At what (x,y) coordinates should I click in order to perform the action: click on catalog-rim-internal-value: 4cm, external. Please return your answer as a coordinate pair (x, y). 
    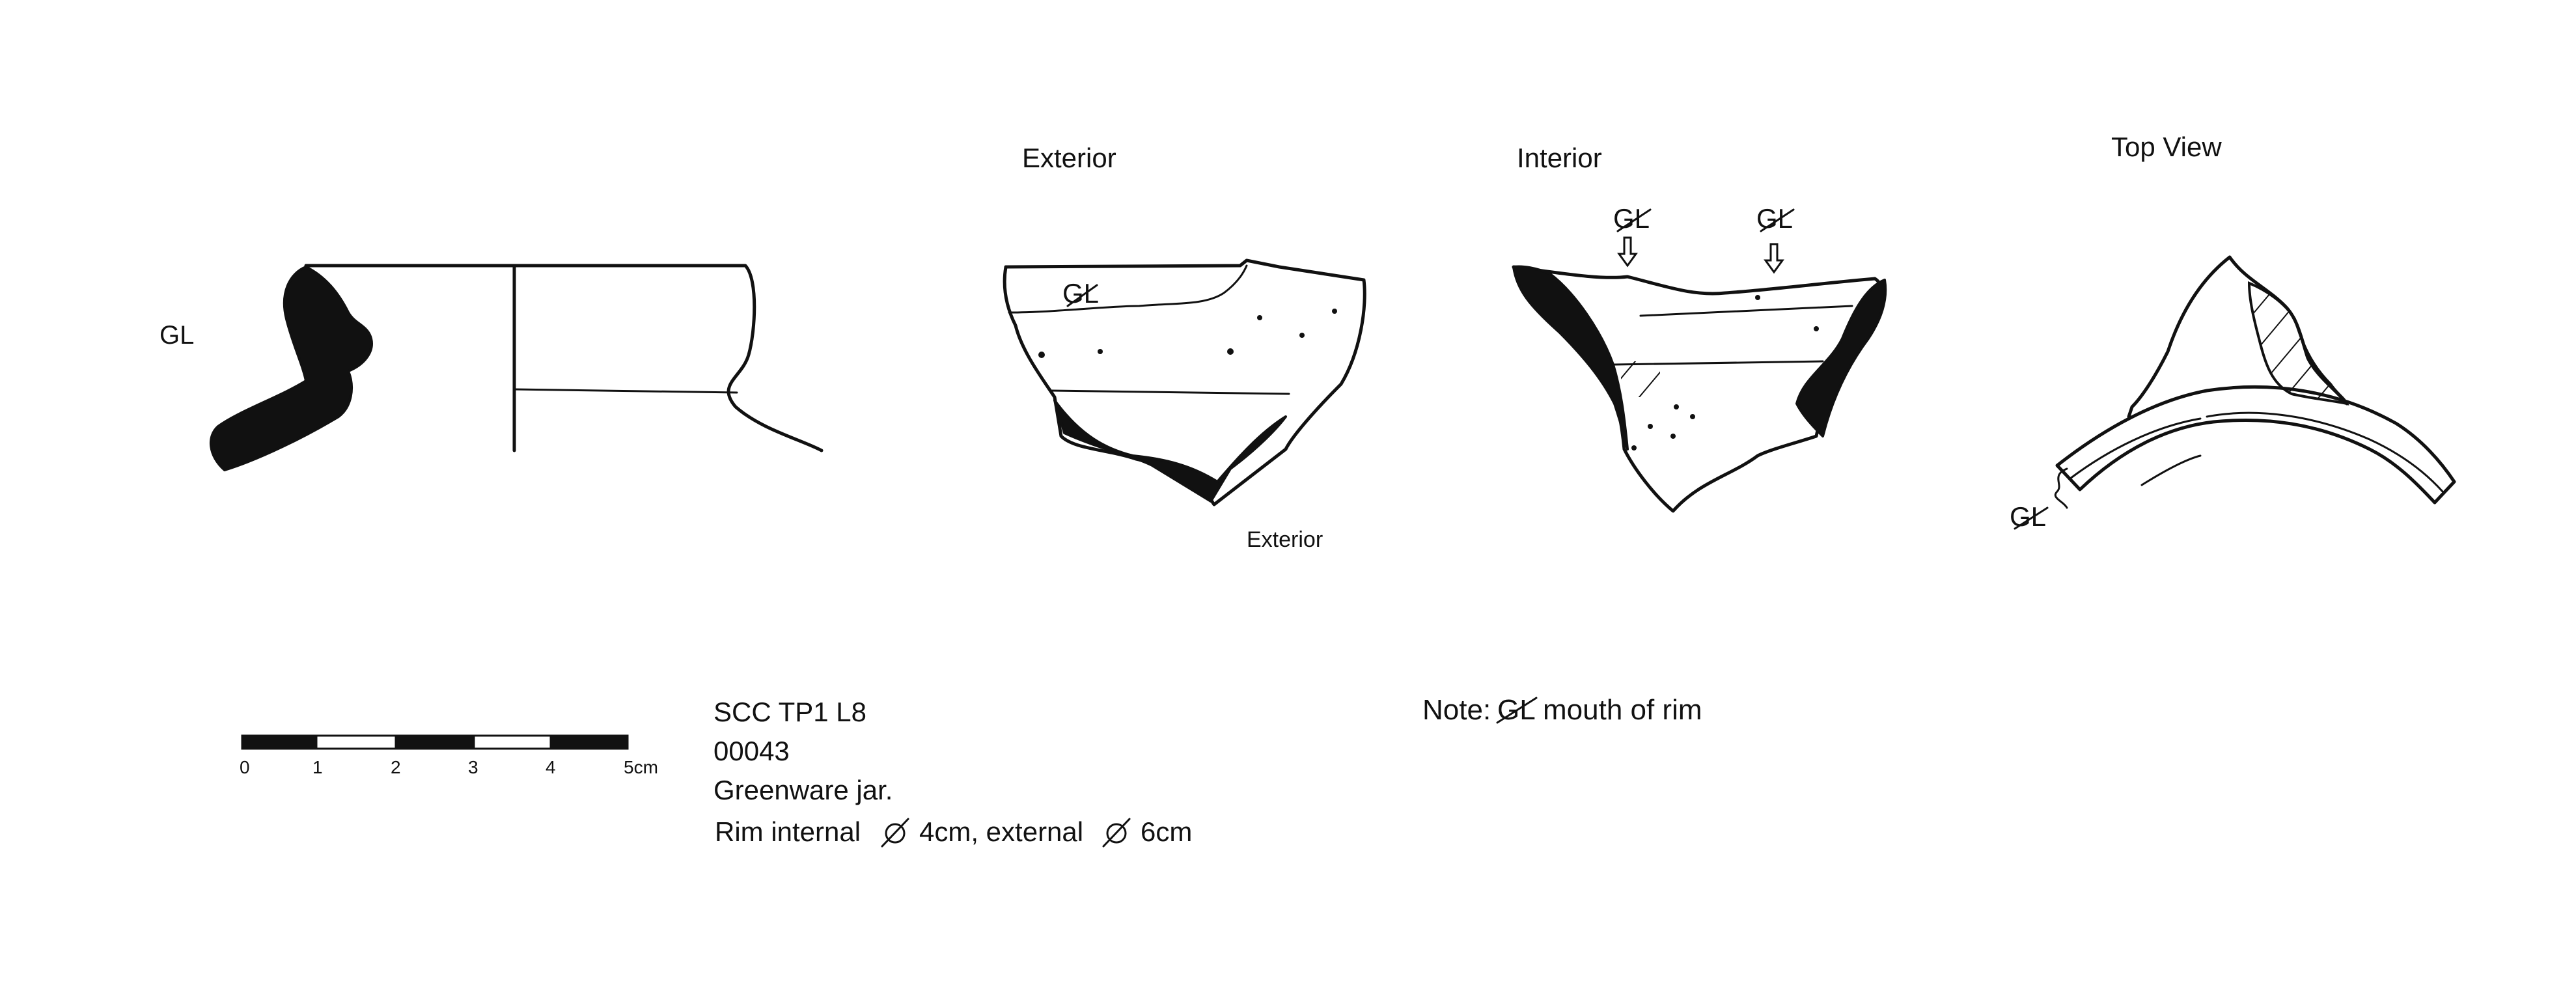
    Looking at the image, I should click on (1001, 831).